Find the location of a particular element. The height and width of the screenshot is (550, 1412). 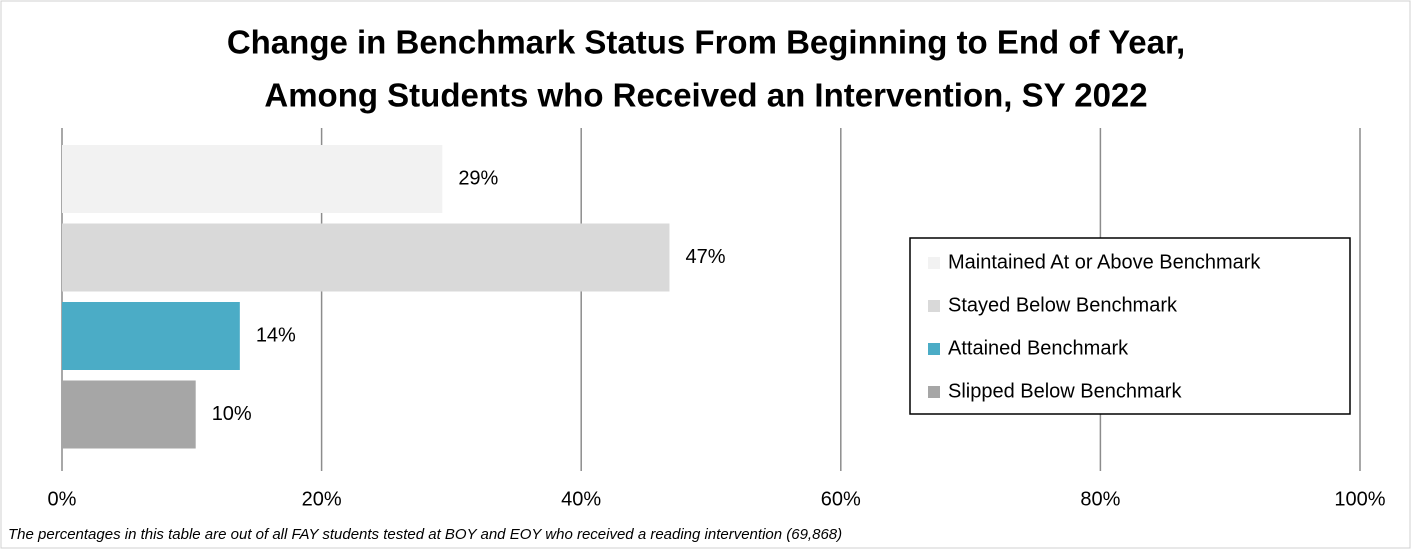

x-tick-label: 20% is located at coordinates (322, 499).